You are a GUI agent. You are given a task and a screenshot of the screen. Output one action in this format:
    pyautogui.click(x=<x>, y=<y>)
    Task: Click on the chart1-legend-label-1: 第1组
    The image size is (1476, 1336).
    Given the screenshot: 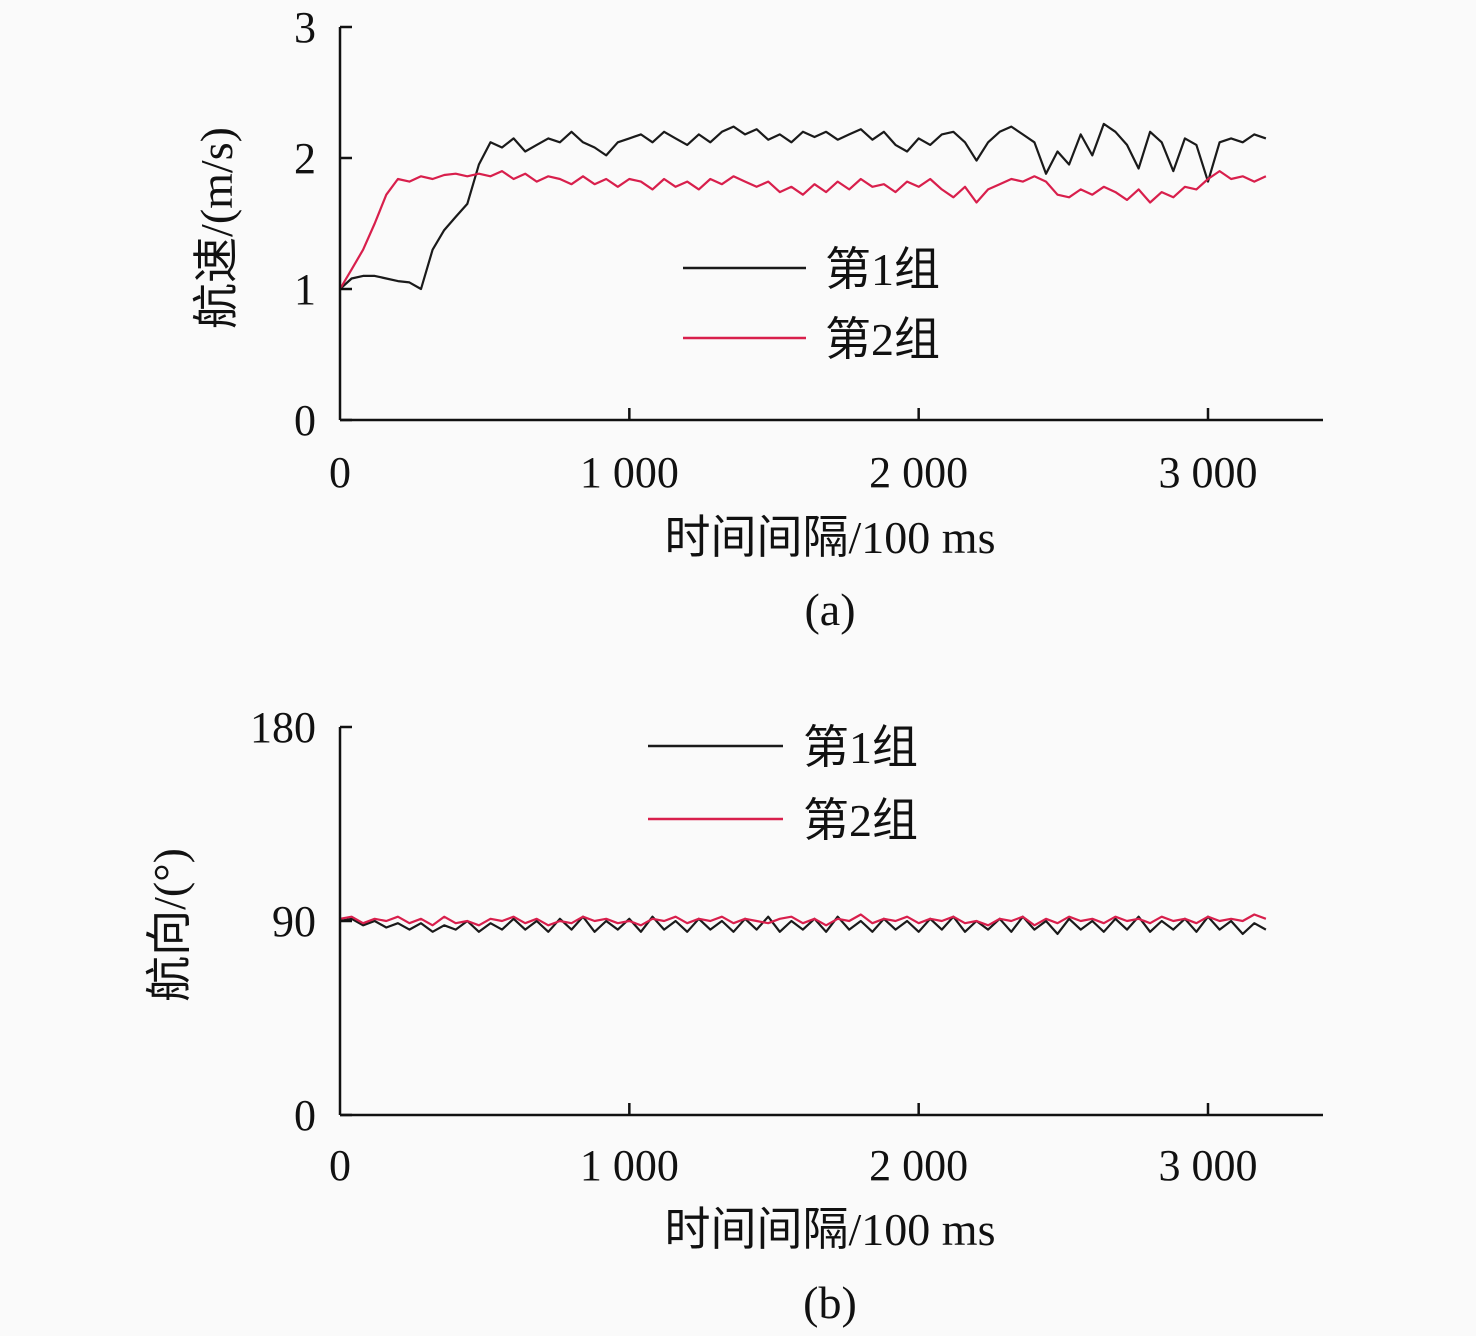 What is the action you would take?
    pyautogui.click(x=882, y=269)
    